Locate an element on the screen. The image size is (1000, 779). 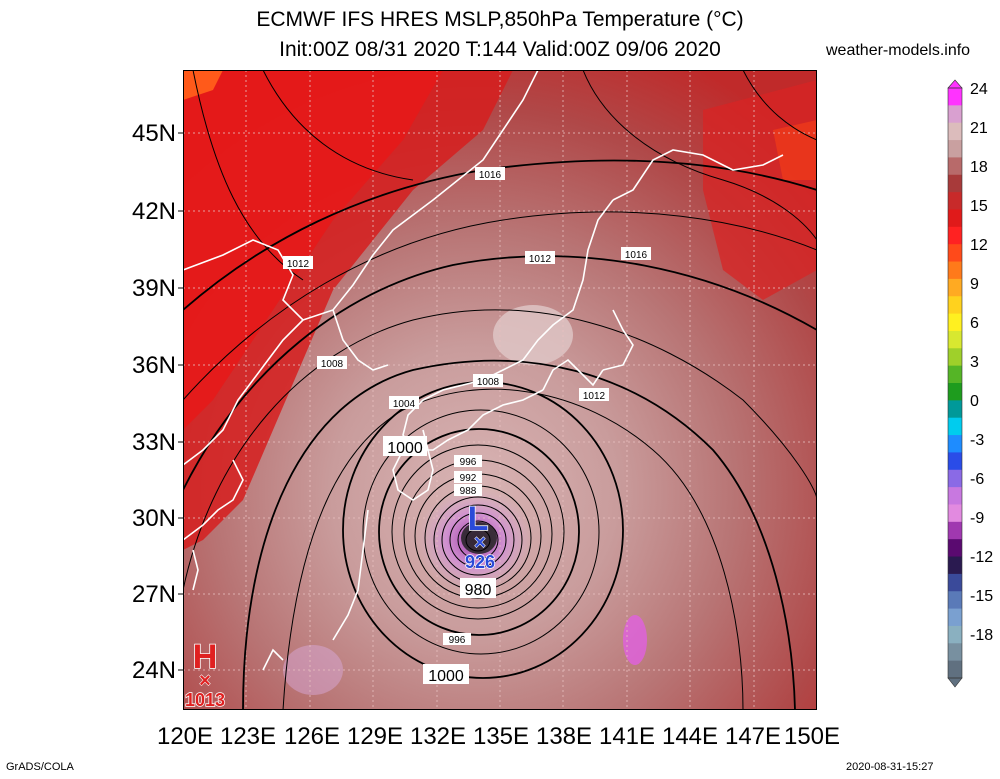
svg-text: 980 is located at coordinates (478, 590).